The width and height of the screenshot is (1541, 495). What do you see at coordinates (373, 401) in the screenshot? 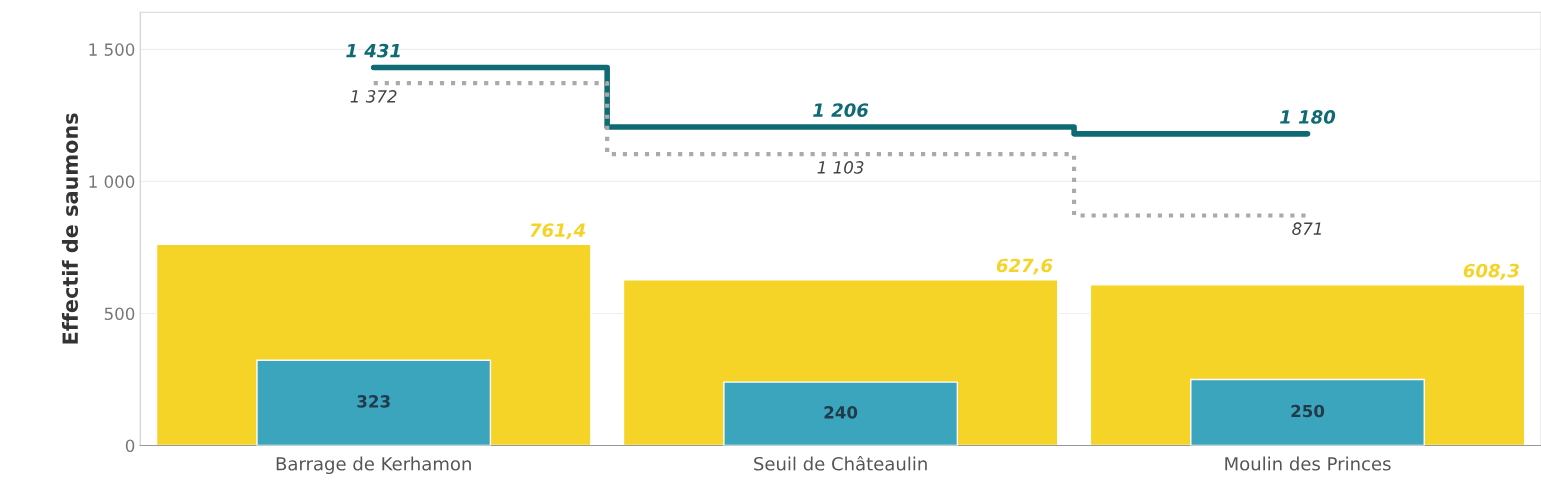
I see `data-label: 323` at bounding box center [373, 401].